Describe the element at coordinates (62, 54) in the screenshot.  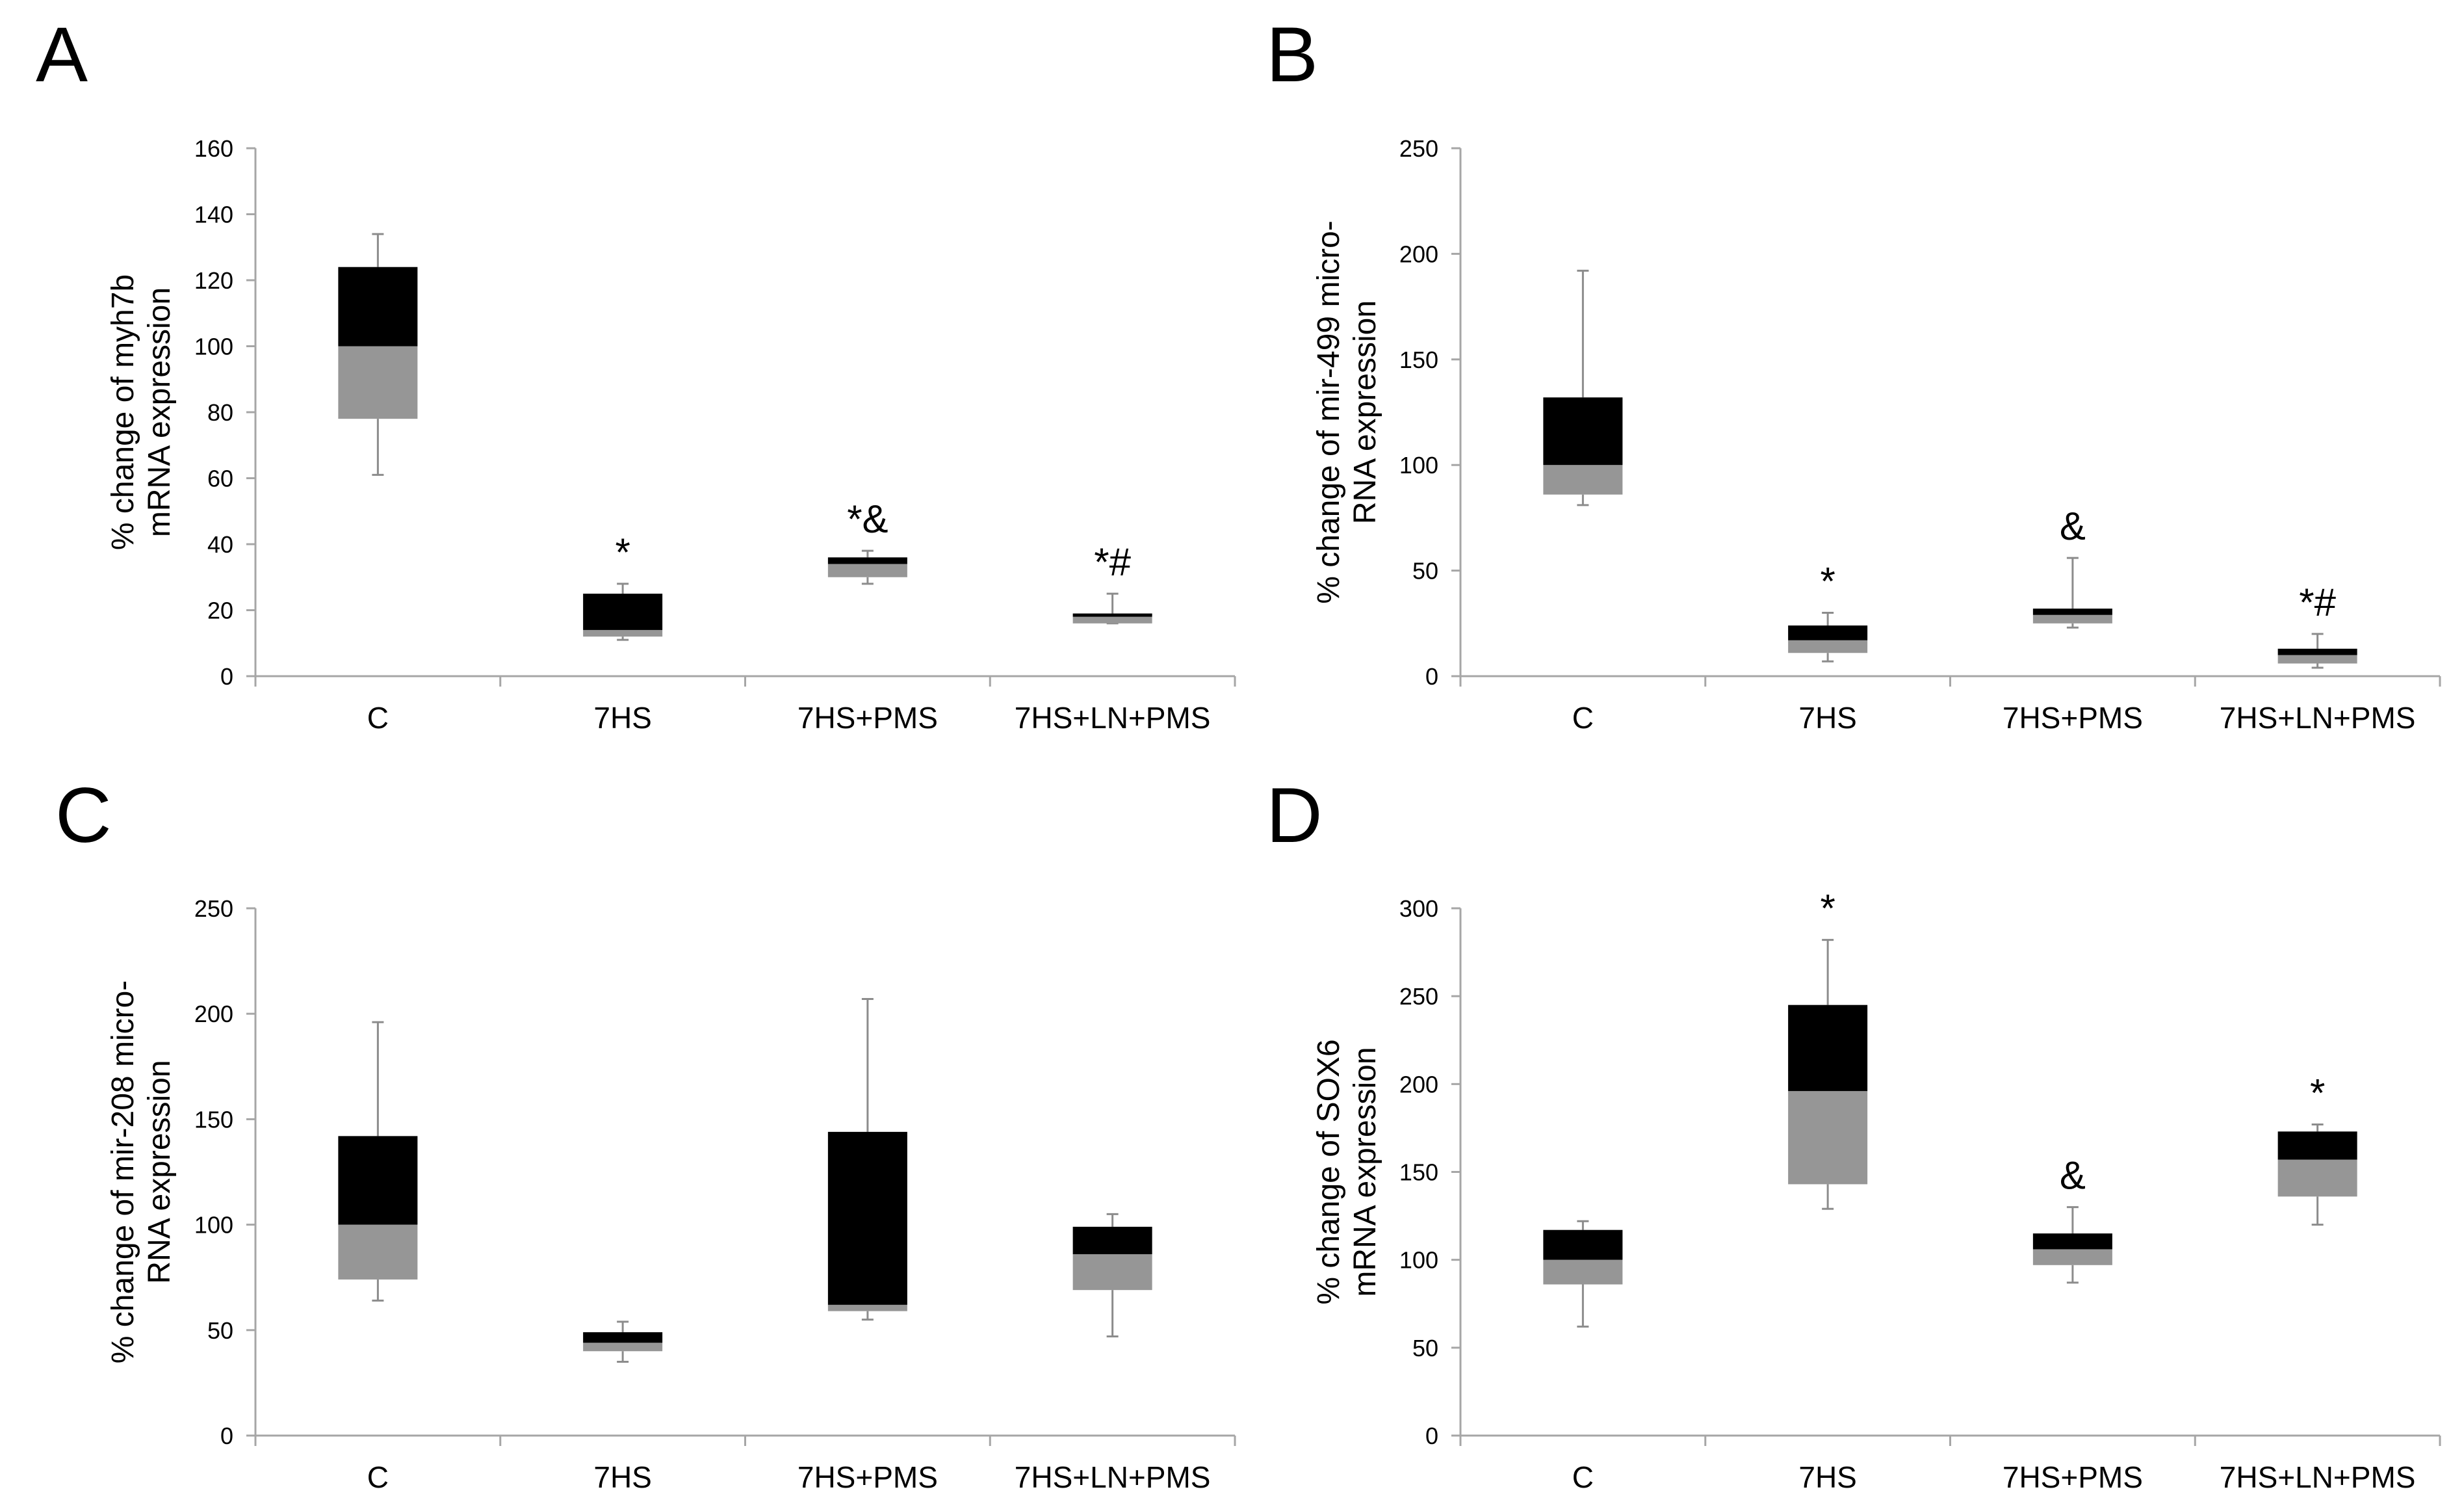
I see `panel-letter: A` at that location.